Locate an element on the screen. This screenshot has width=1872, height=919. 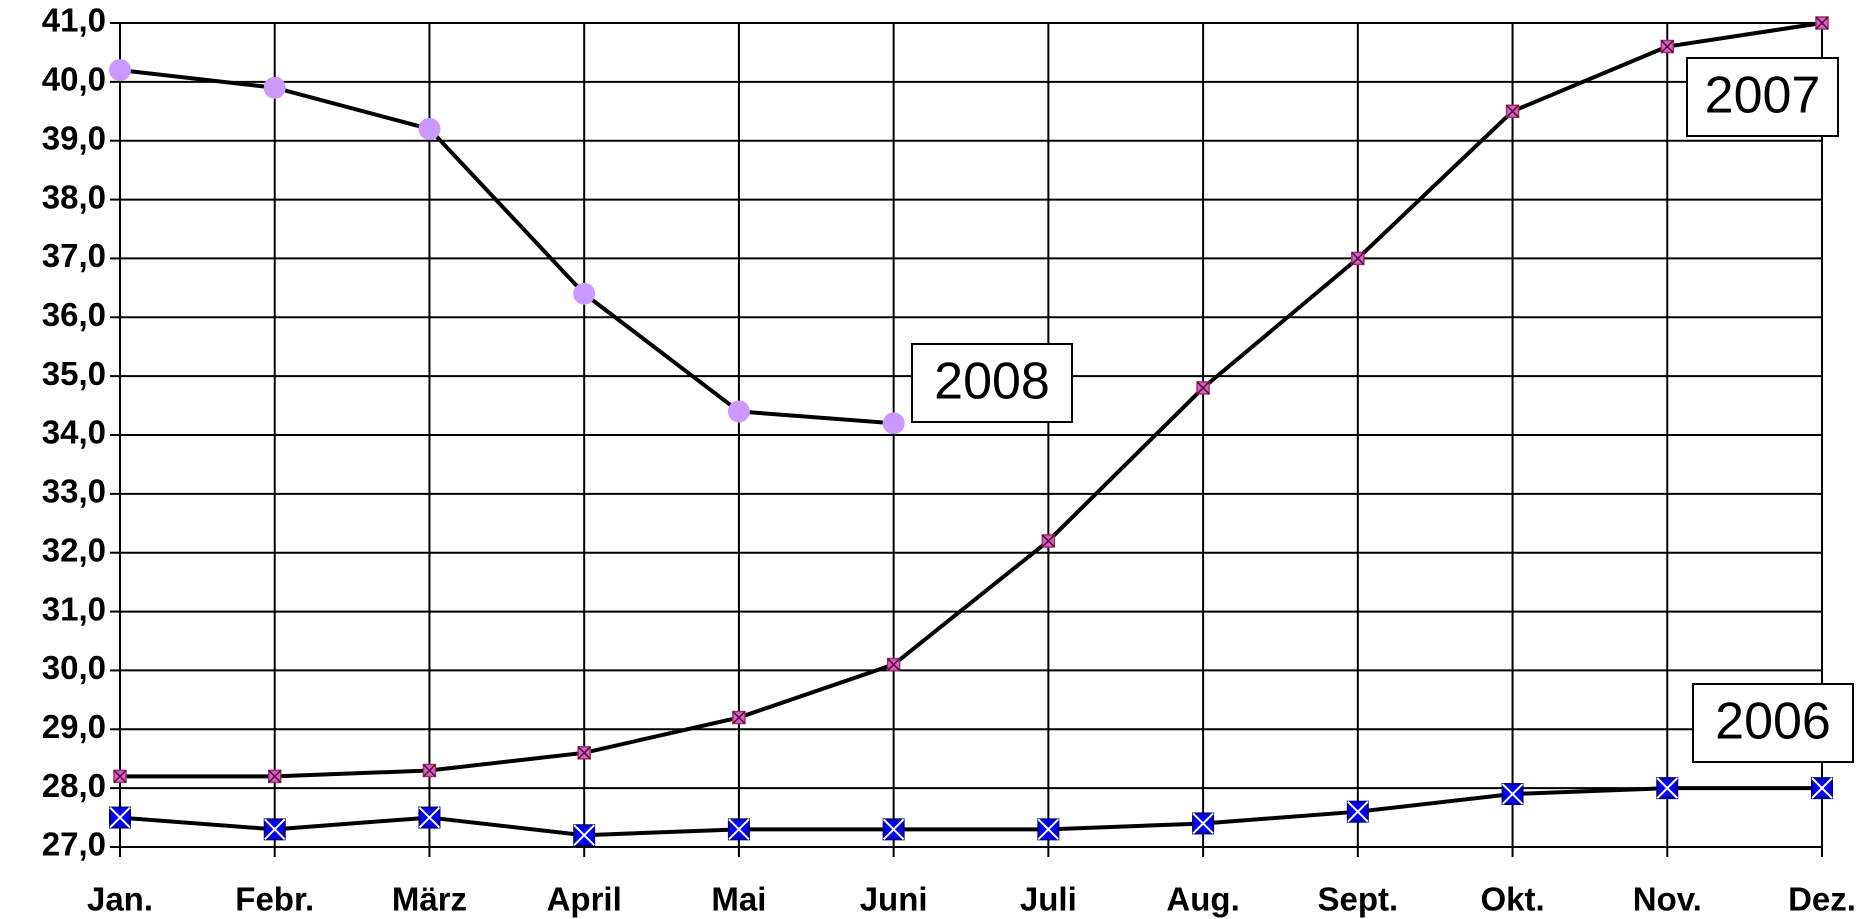
y-tick-label: 31,0 is located at coordinates (74, 608).